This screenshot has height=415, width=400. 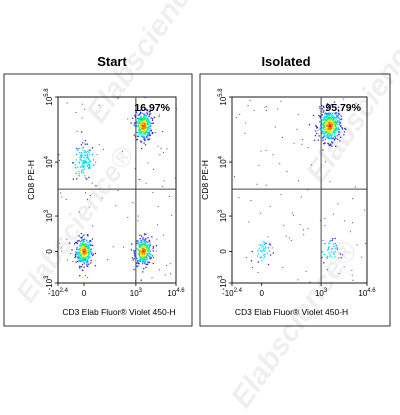 What do you see at coordinates (291, 312) in the screenshot?
I see `x-axis-label: CD3 Elab Fluor® Violet 450-H` at bounding box center [291, 312].